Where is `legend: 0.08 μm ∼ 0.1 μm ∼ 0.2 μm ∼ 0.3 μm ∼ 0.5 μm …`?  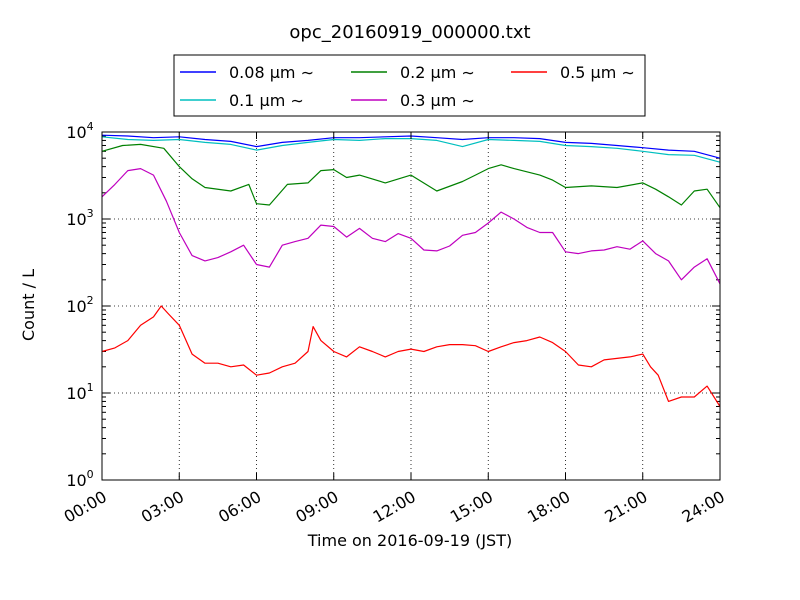 legend: 0.08 μm ∼ 0.1 μm ∼ 0.2 μm ∼ 0.3 μm ∼ 0.5 μm … is located at coordinates (409, 85).